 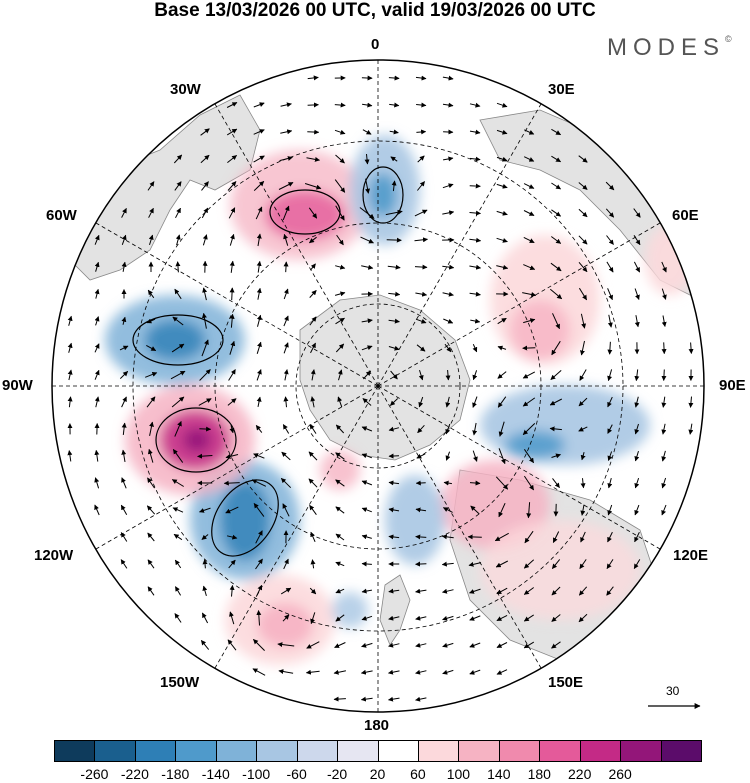 I want to click on colorbar-tick-label: 20, so click(x=377, y=774).